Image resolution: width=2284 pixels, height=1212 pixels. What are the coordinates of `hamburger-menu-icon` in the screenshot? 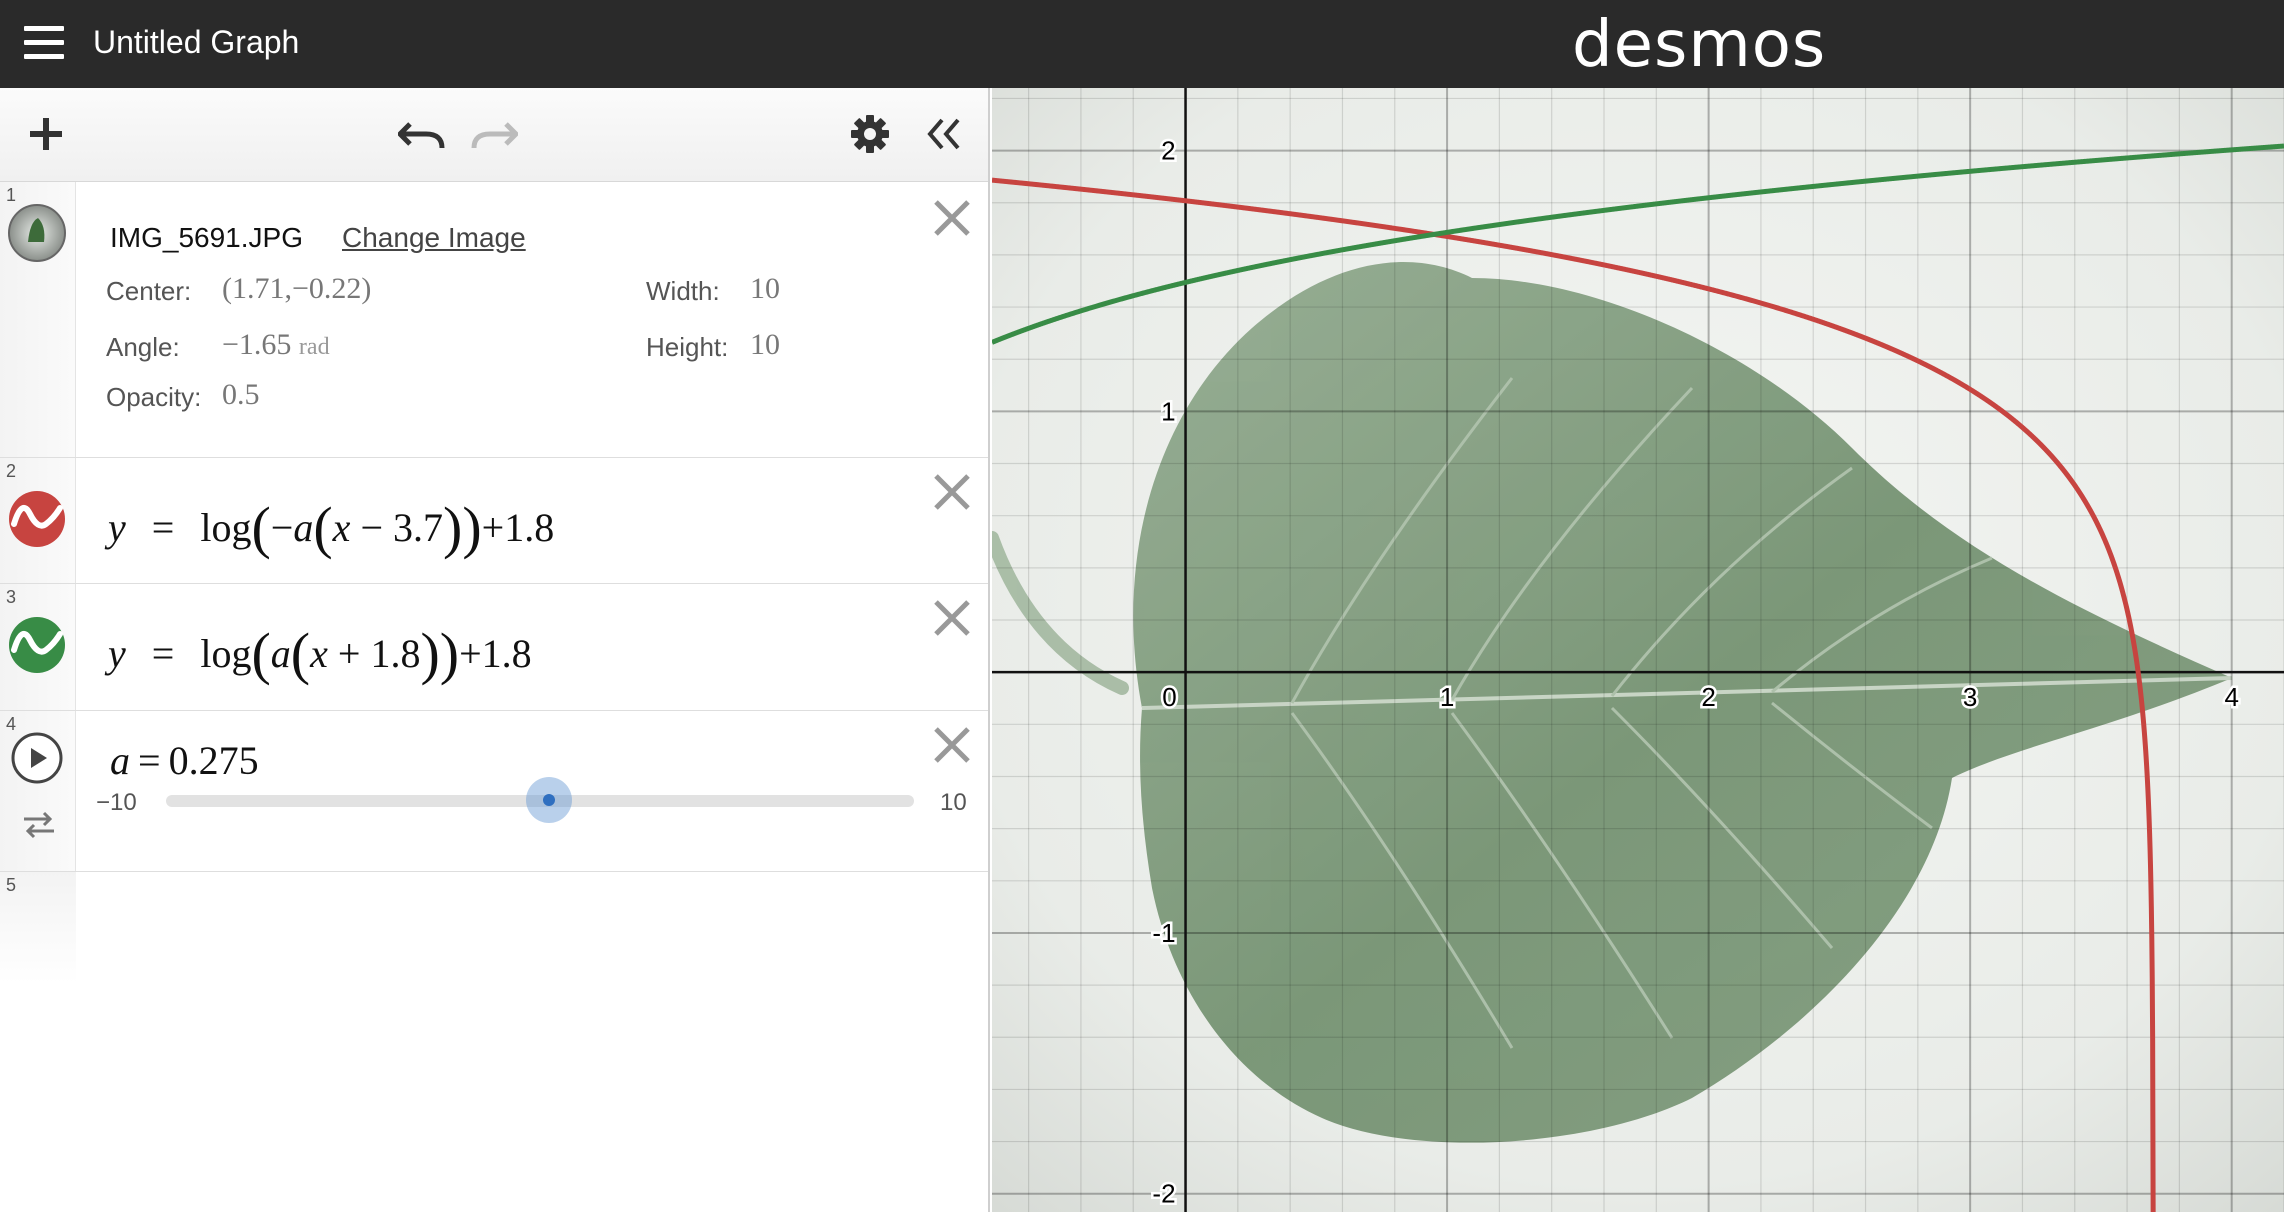 It's located at (44, 43).